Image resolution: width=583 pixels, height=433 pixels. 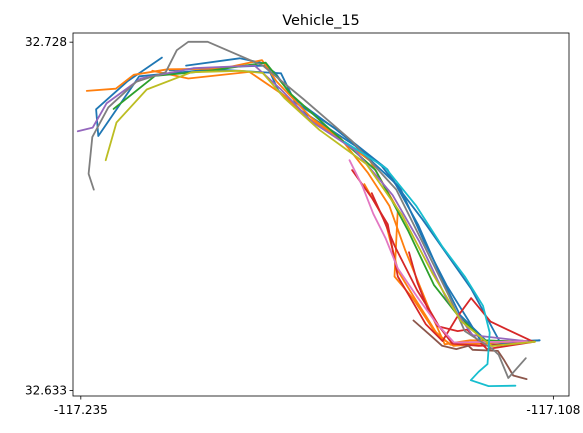 What do you see at coordinates (81, 410) in the screenshot?
I see `x-tick-label-1: -117.235` at bounding box center [81, 410].